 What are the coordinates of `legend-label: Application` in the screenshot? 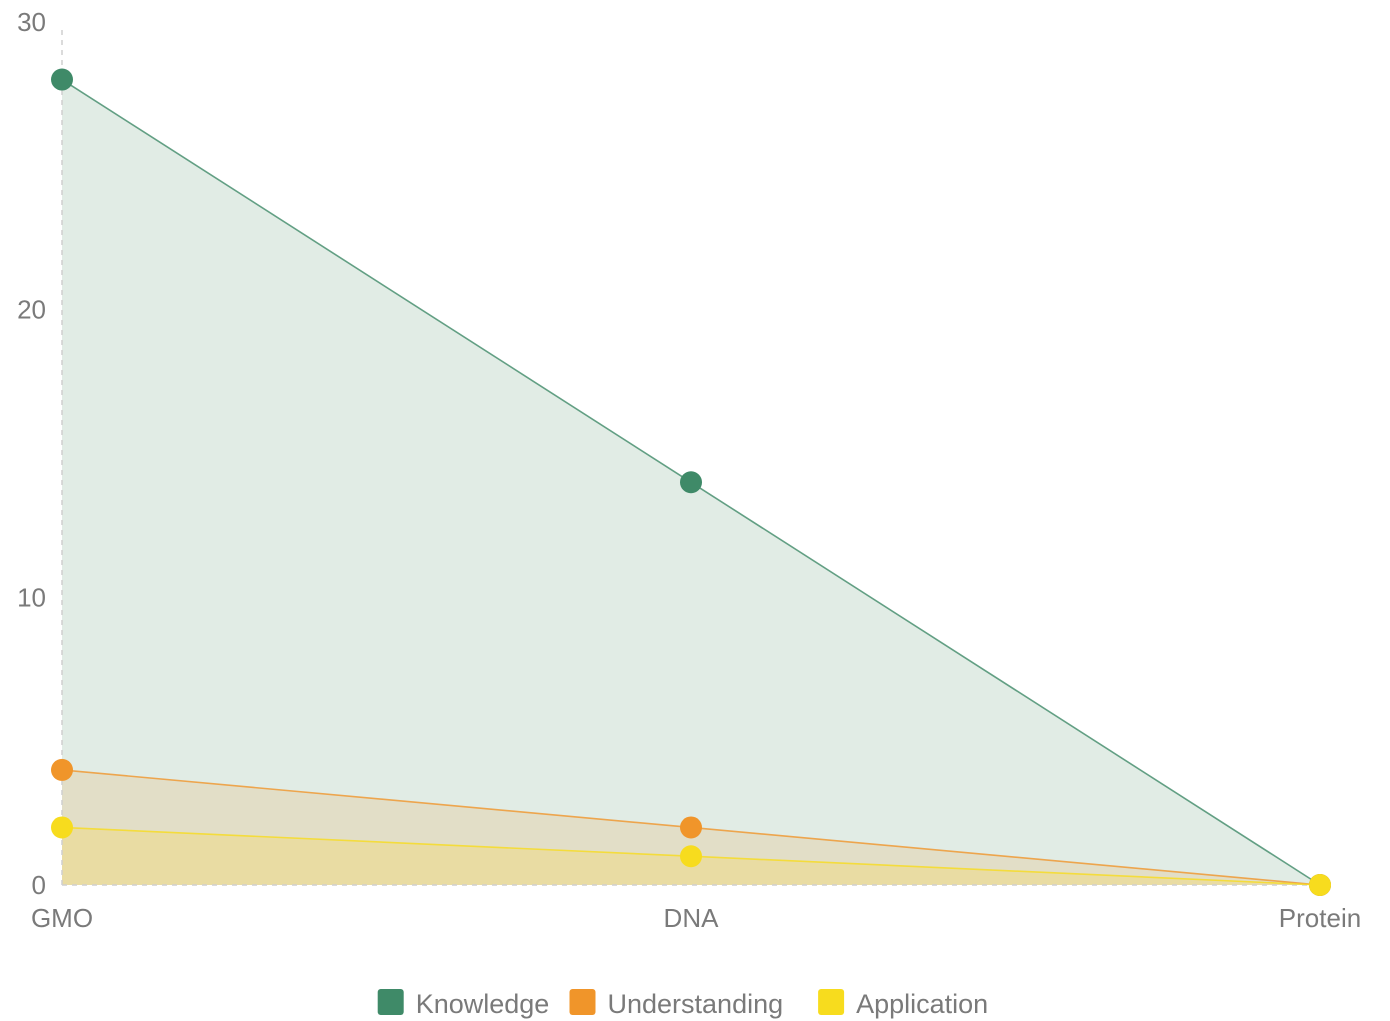 It's located at (922, 1004).